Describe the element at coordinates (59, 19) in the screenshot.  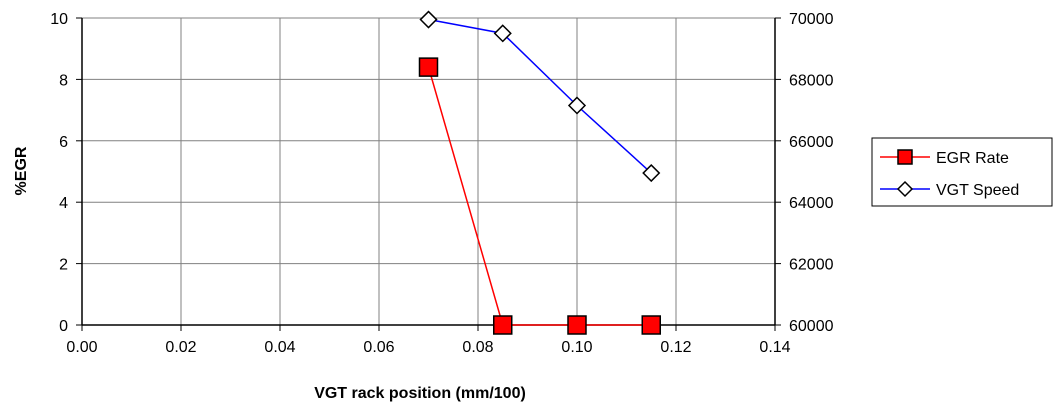
I see `y-tick-label: 10` at that location.